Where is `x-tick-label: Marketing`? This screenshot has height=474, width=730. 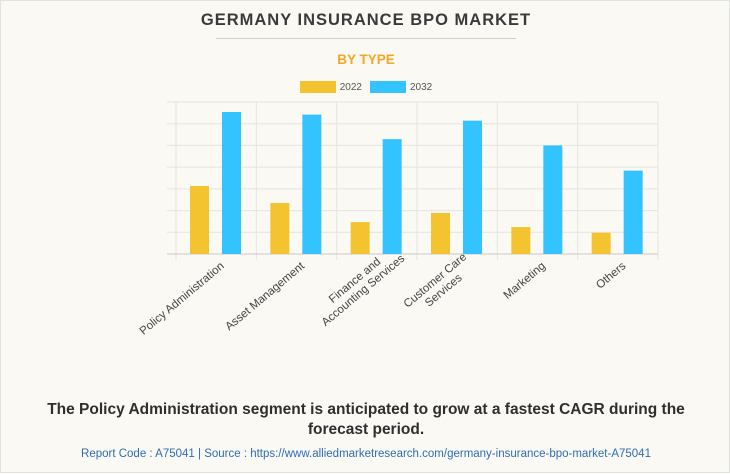 x-tick-label: Marketing is located at coordinates (525, 281).